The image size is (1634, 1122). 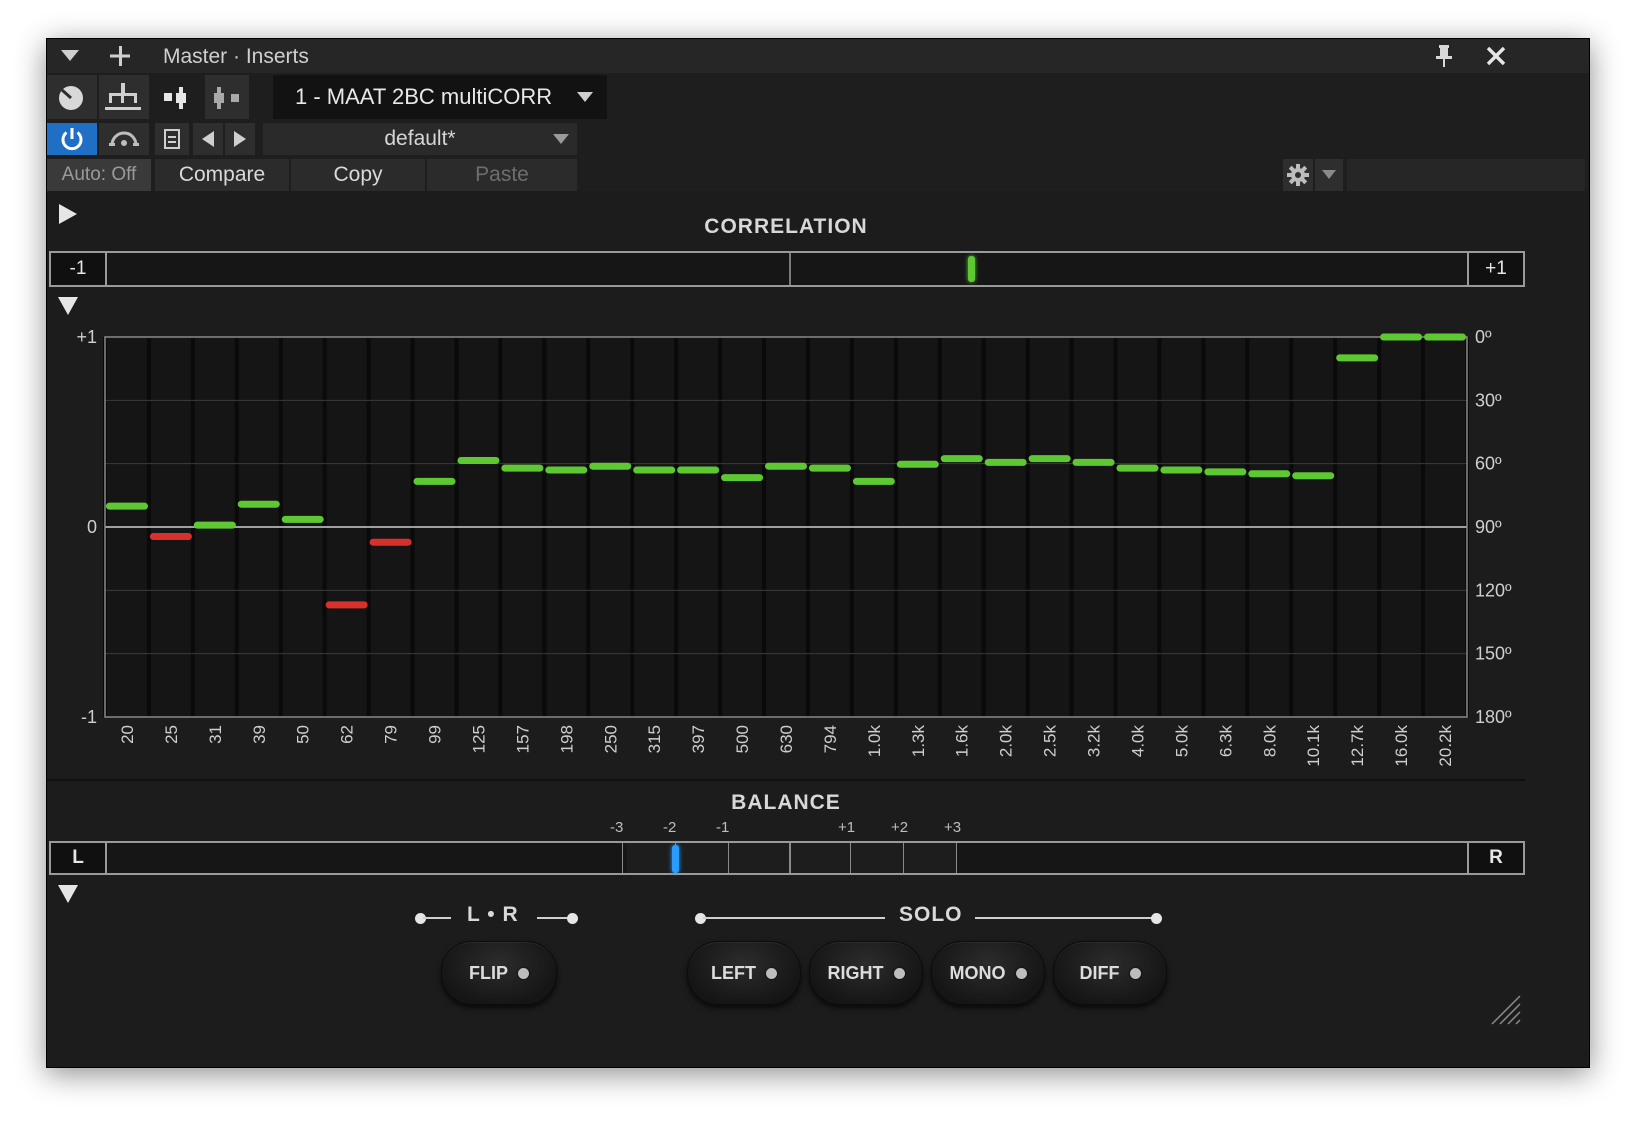 I want to click on band-frequency-label: 5.0k, so click(x=1181, y=741).